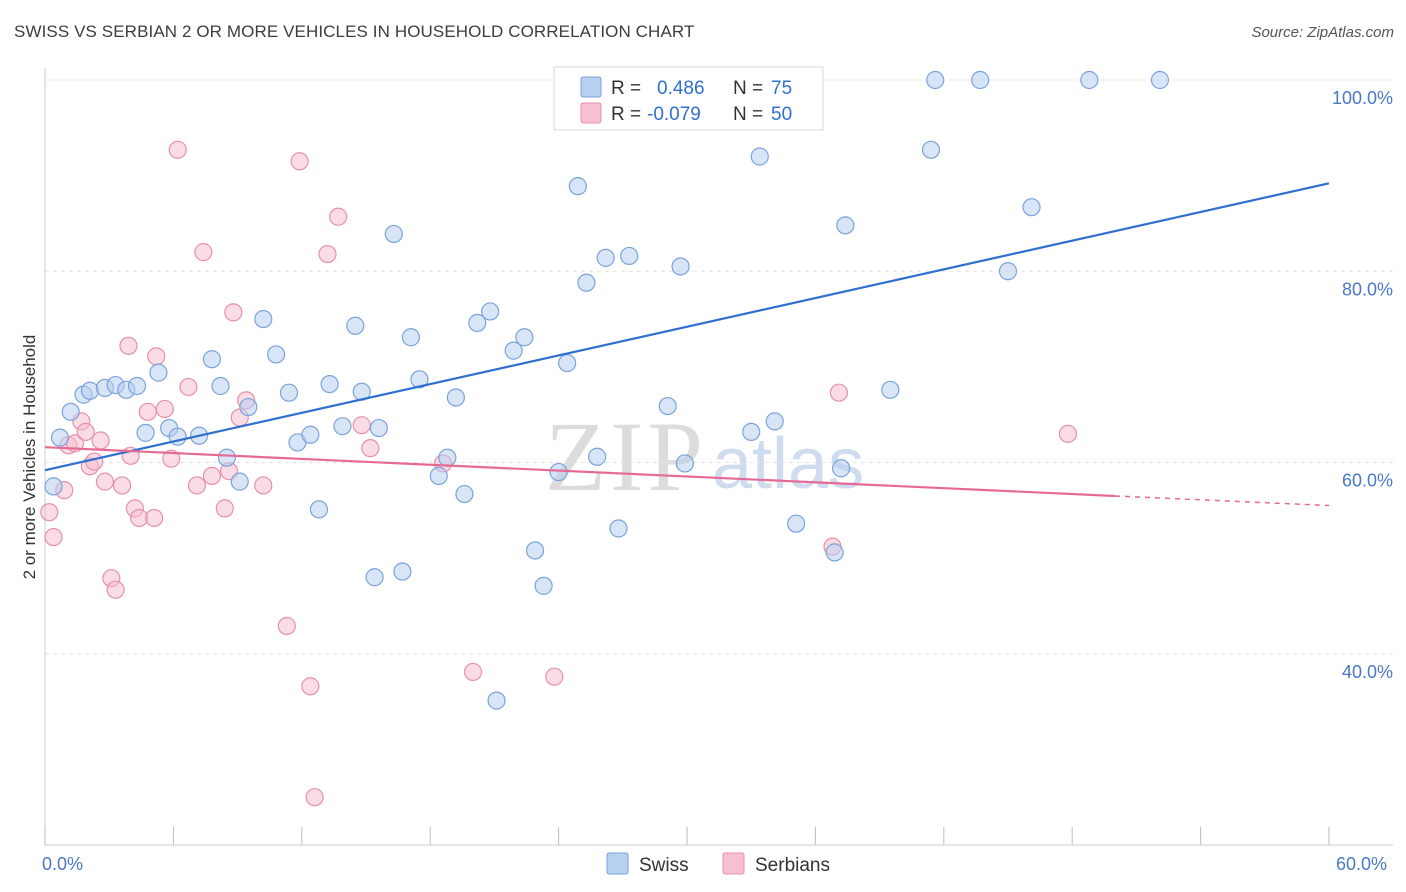 This screenshot has height=892, width=1406. I want to click on legend-n-label-serbians: N =, so click(748, 114).